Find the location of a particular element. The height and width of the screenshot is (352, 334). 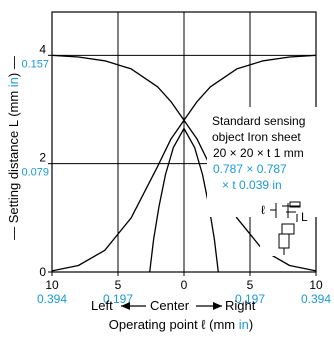

direction-labels: Left Center Right is located at coordinates (173, 305).